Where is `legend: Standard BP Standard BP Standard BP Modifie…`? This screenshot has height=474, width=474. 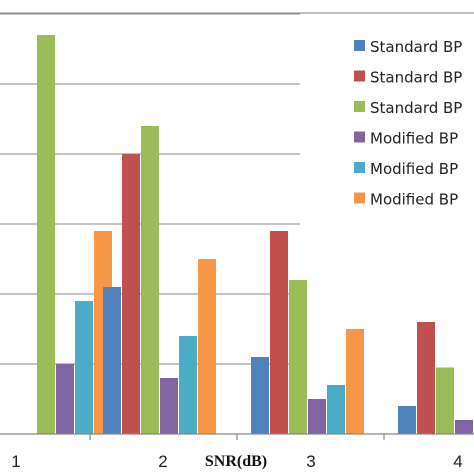
legend: Standard BP Standard BP Standard BP Modifie… is located at coordinates (408, 123).